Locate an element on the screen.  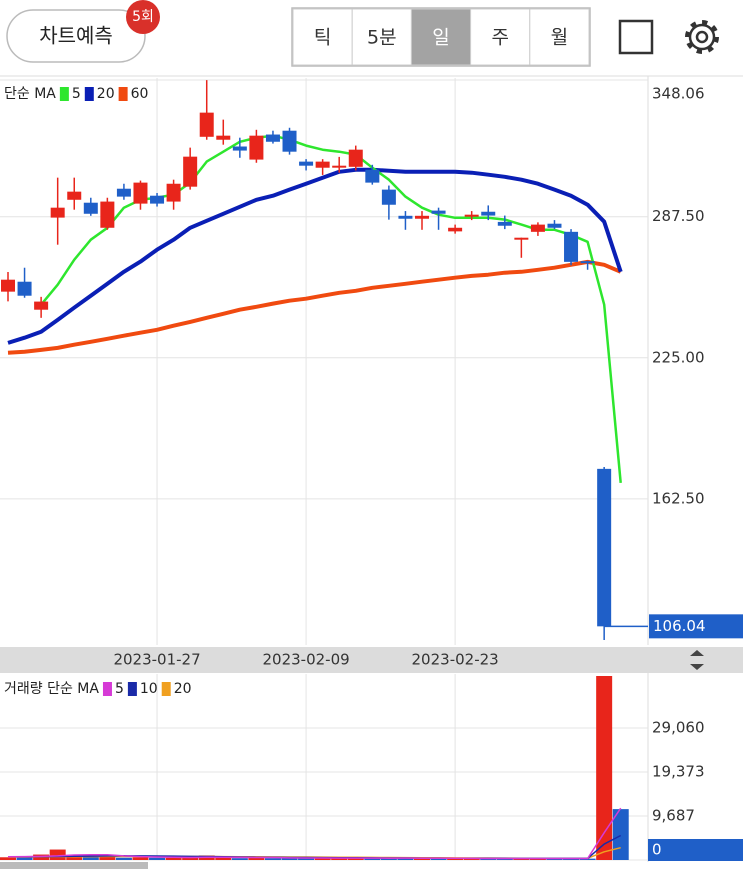
gear-teeth is located at coordinates (702, 37).